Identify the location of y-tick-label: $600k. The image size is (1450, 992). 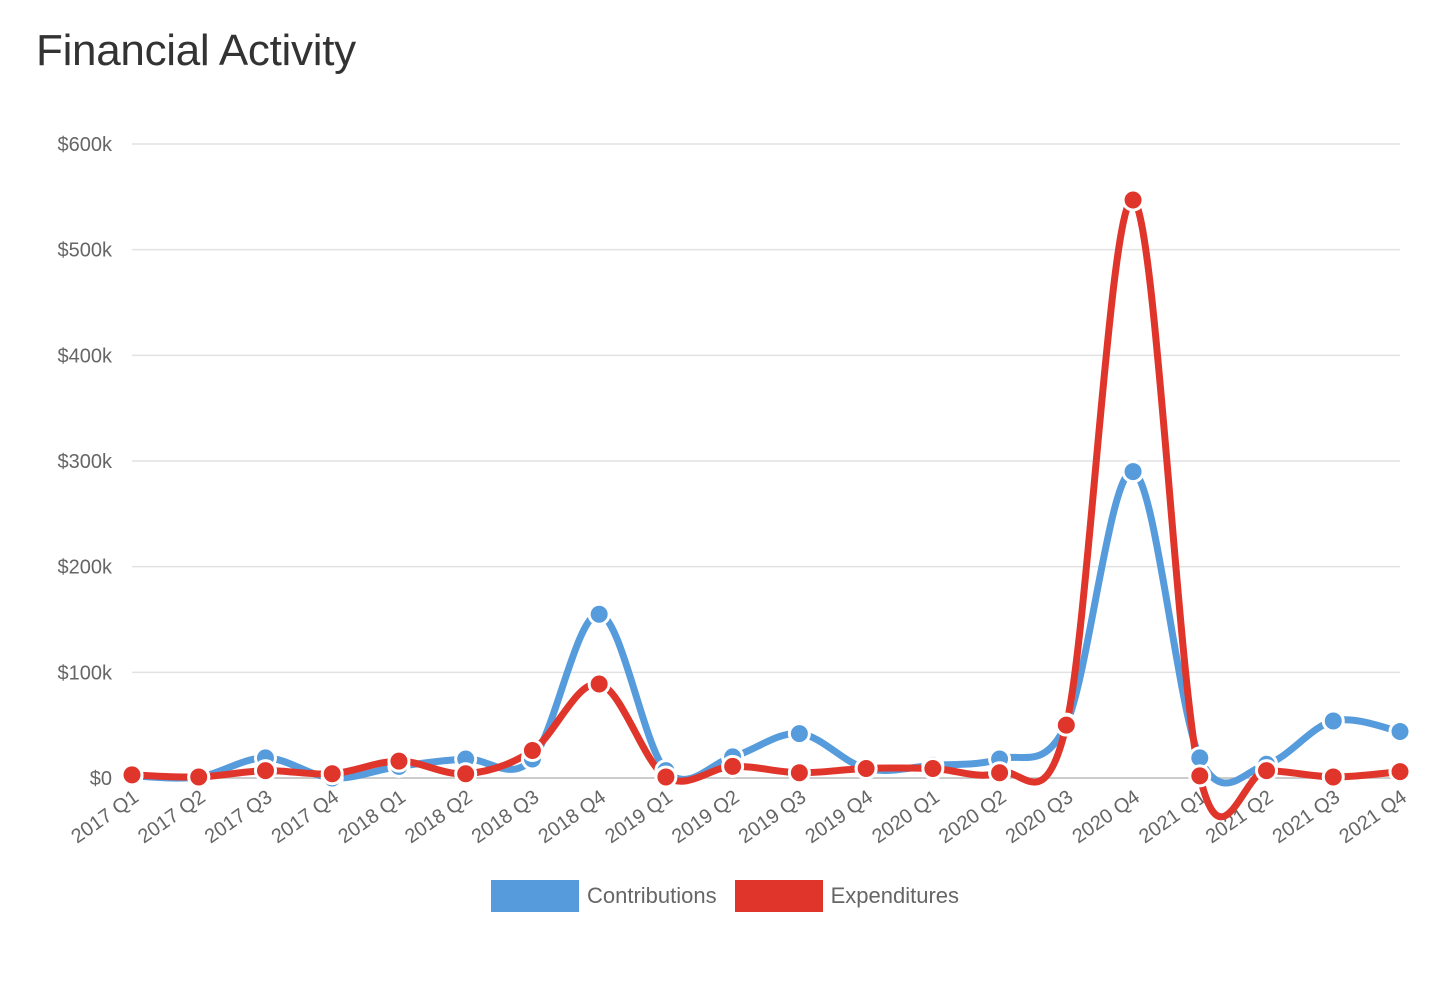
(85, 145).